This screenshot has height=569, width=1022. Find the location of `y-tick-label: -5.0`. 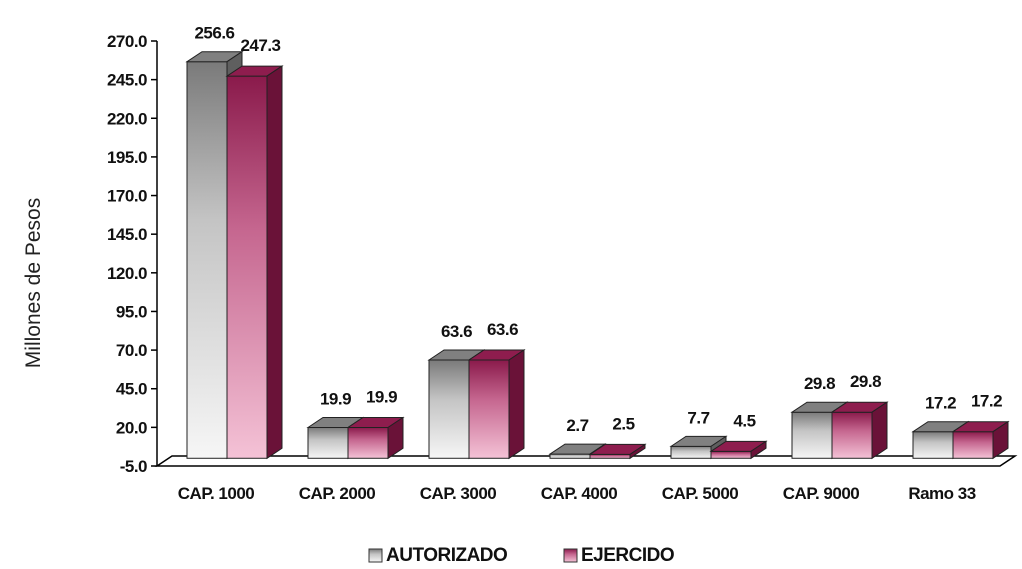

y-tick-label: -5.0 is located at coordinates (133, 466).